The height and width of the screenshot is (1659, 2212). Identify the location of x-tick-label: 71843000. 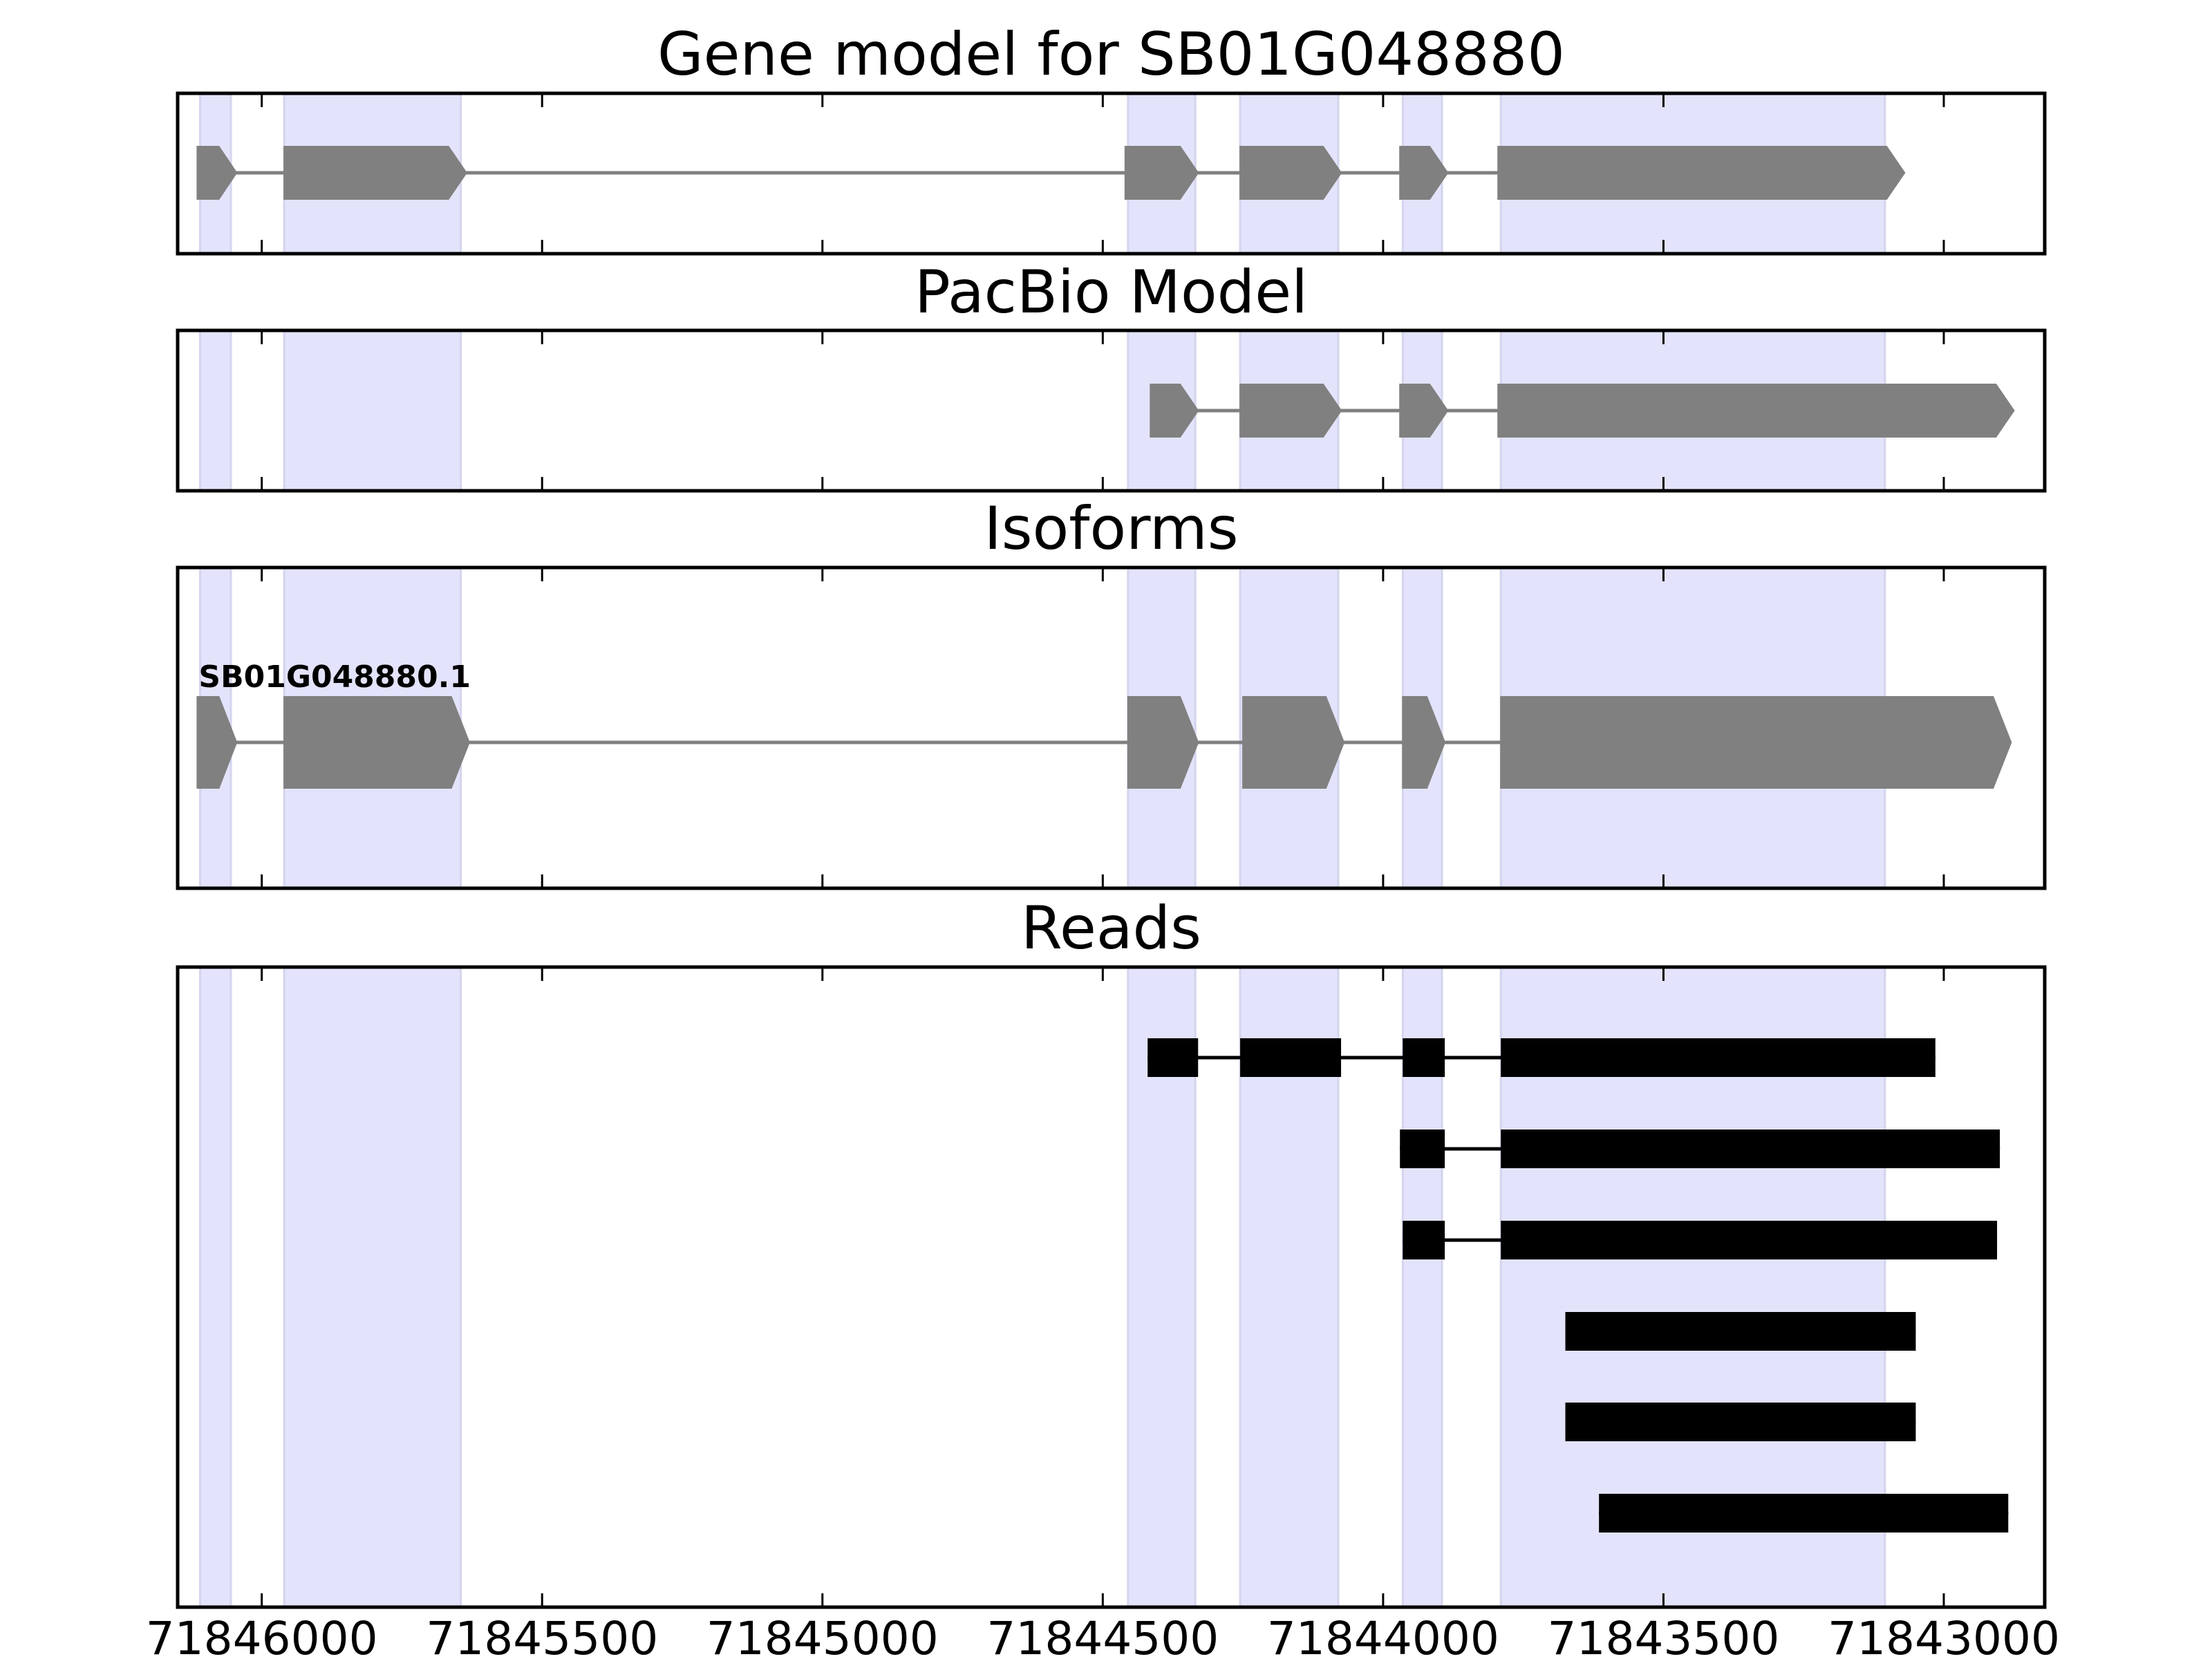
(1944, 1635).